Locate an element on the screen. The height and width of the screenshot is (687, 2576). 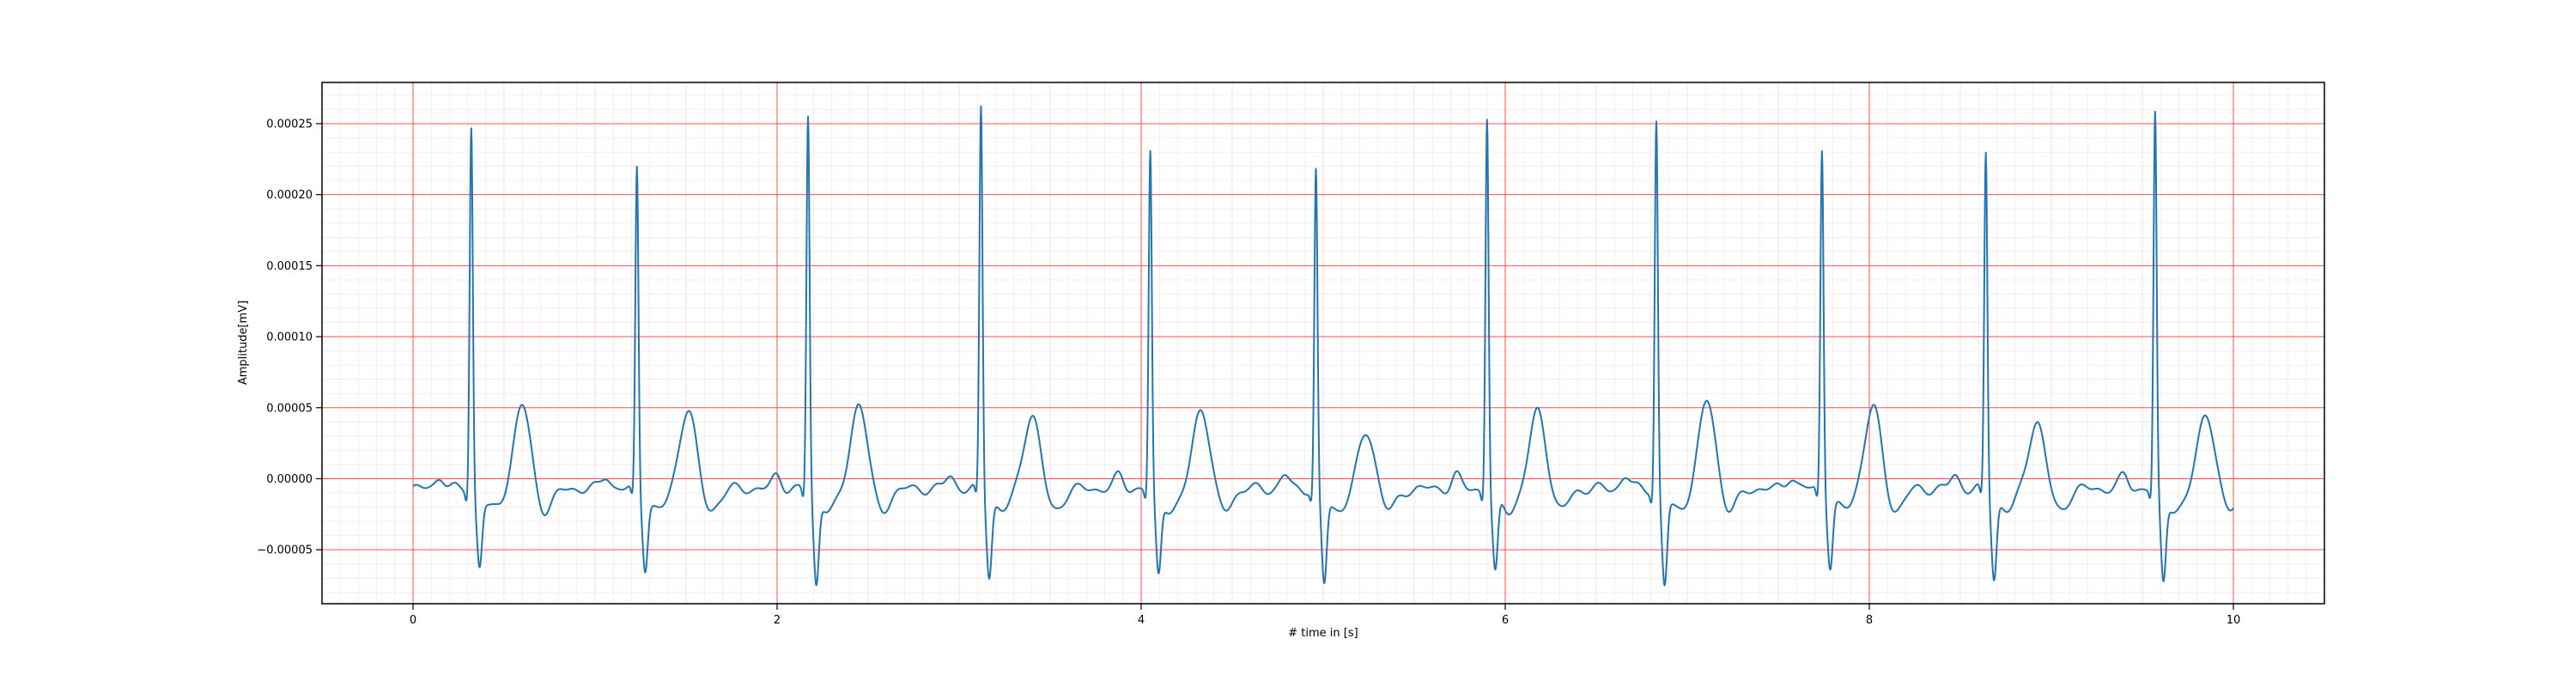
y-axis-title: Amplitude[mV] is located at coordinates (243, 343).